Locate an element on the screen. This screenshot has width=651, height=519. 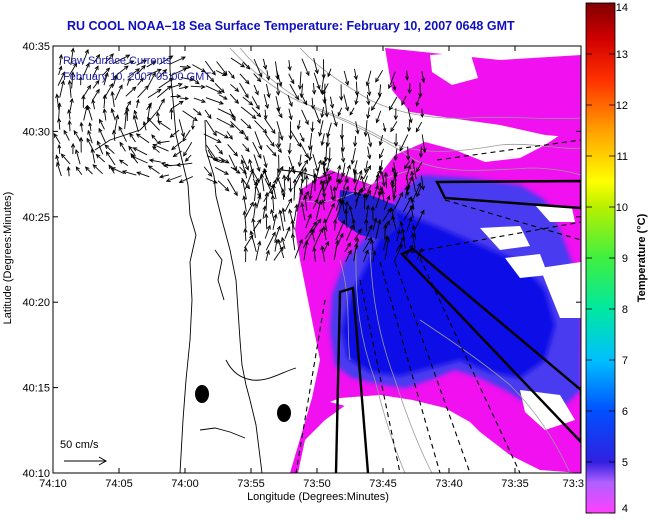
x-axis-label: Longitude (Degrees:Minutes) is located at coordinates (318, 497).